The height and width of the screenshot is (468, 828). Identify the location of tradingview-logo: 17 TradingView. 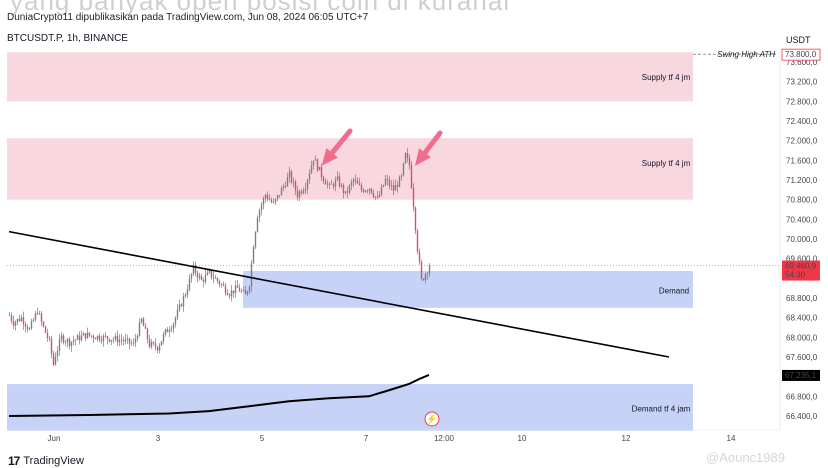
(46, 461).